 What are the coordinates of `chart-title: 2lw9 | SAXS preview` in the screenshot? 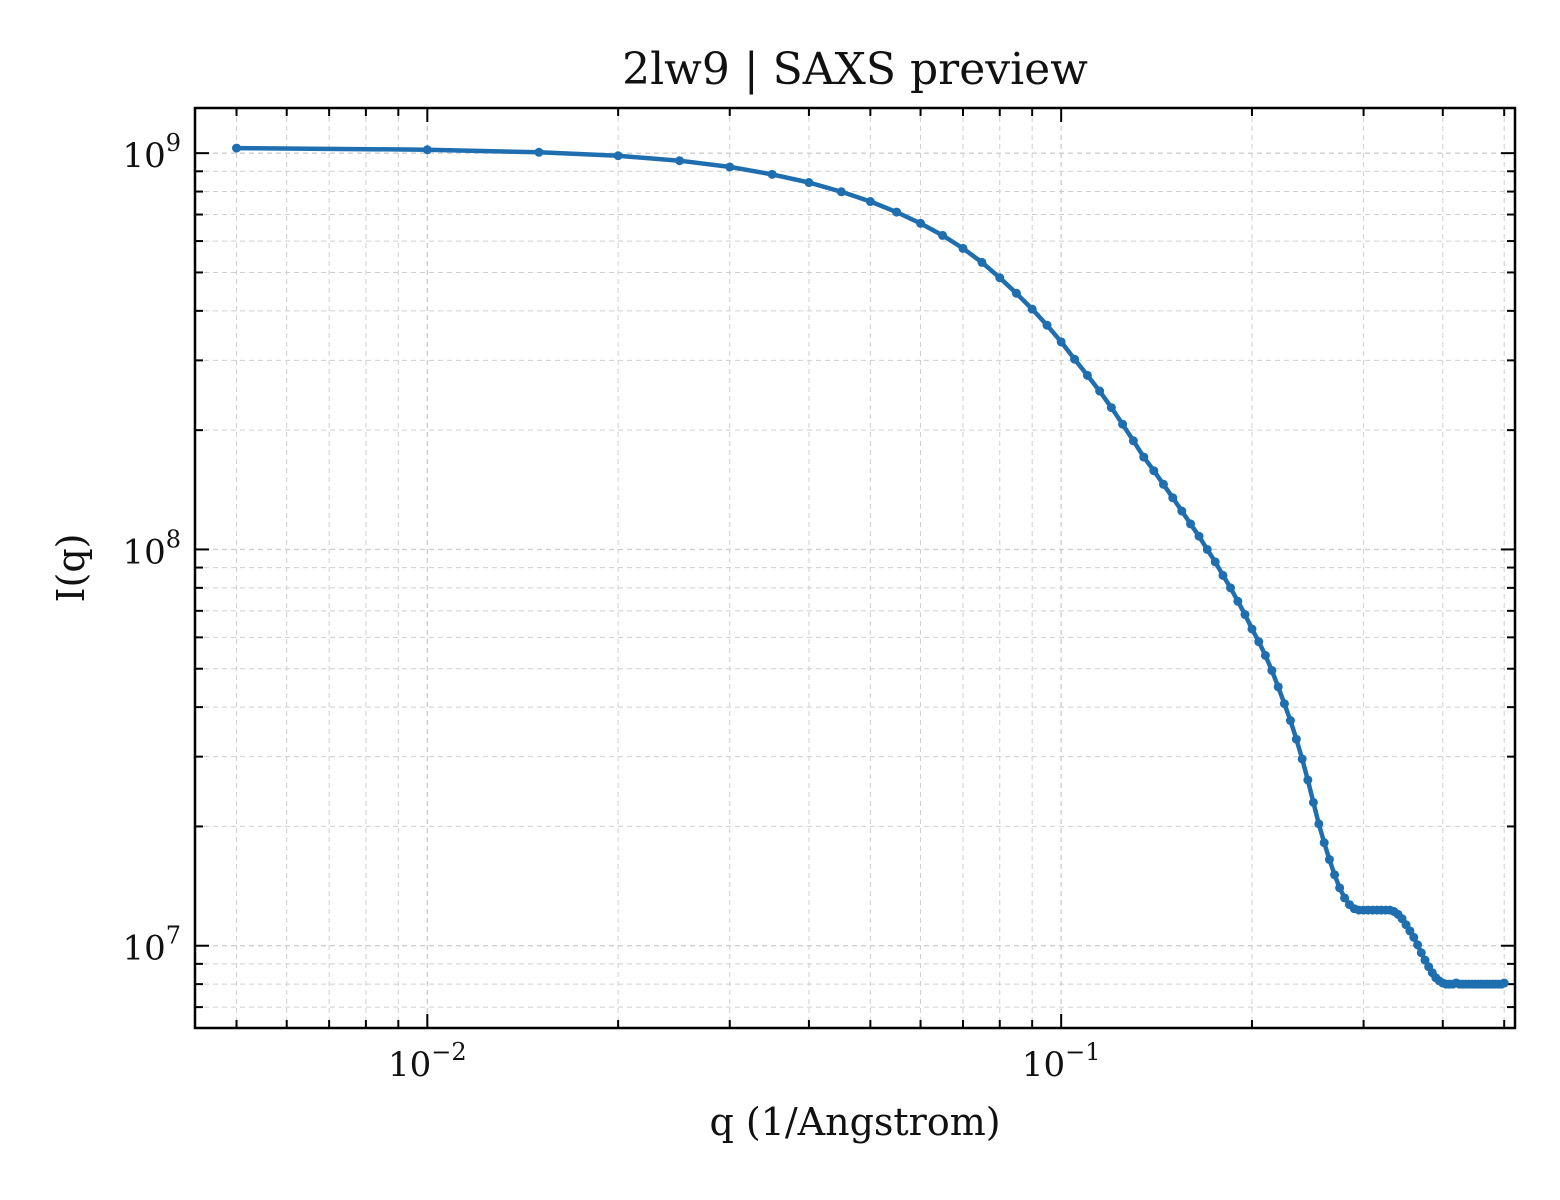 It's located at (855, 69).